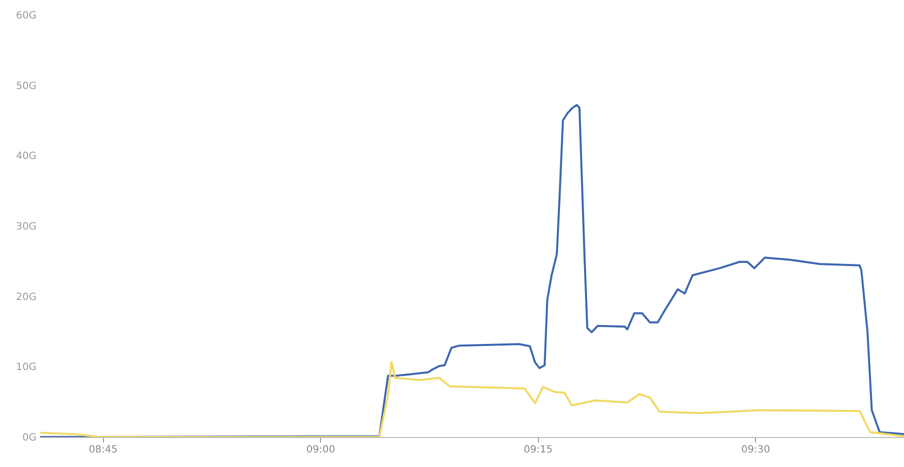  What do you see at coordinates (26, 297) in the screenshot?
I see `y-tick-label: 20G` at bounding box center [26, 297].